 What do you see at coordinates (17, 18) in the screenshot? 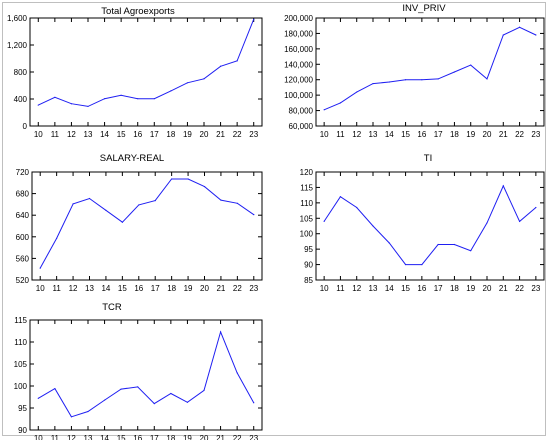
I see `y-tick-label: 1,600` at bounding box center [17, 18].